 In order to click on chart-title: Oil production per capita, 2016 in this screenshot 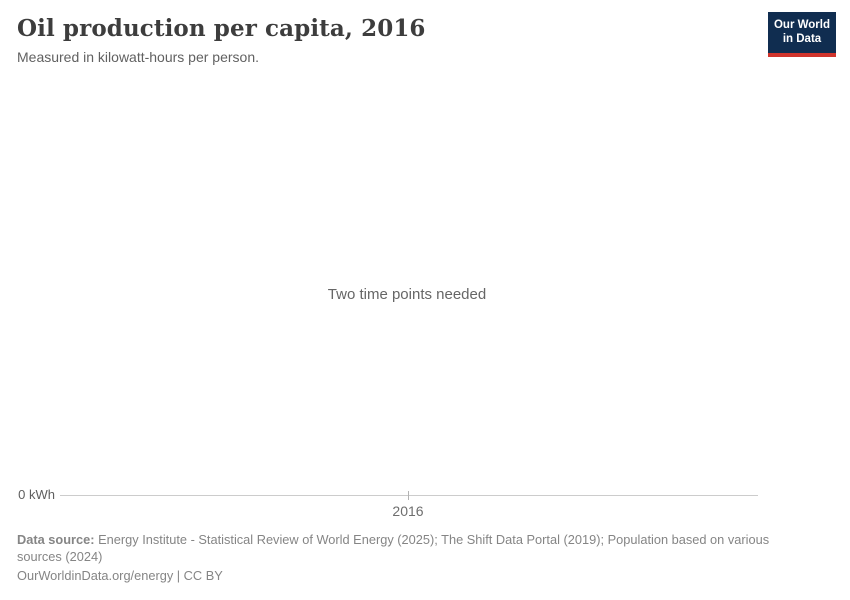, I will do `click(221, 28)`.